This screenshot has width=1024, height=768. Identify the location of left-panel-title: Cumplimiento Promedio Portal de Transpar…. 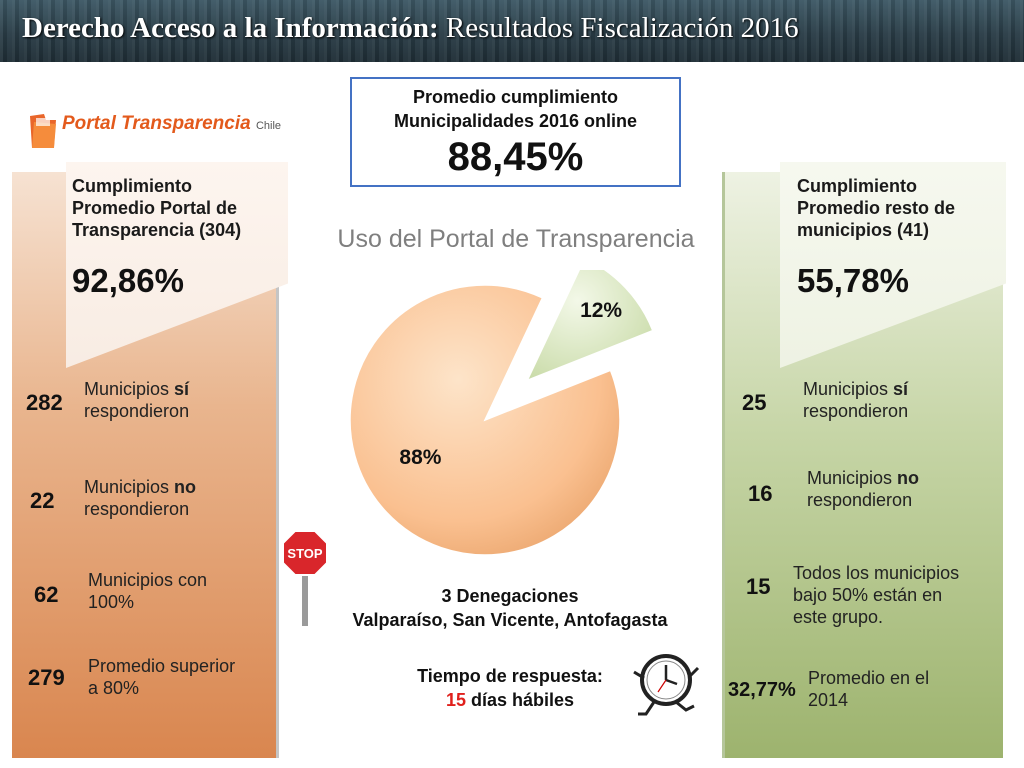
(157, 208).